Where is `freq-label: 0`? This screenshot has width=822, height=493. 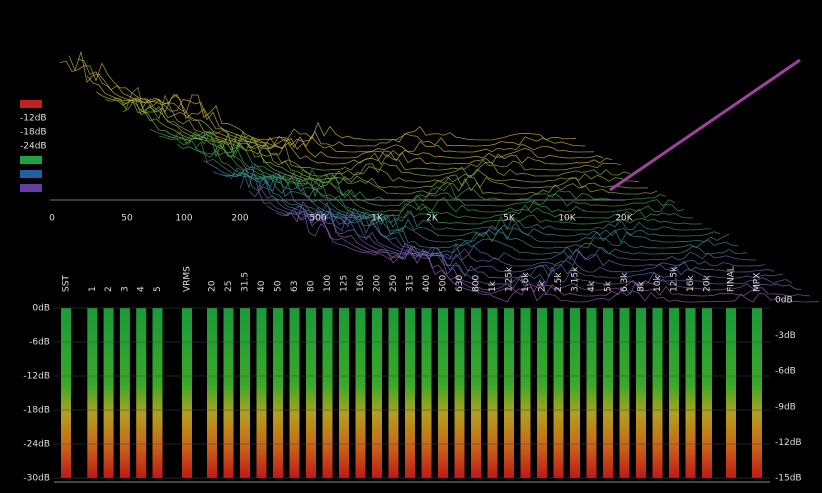
freq-label: 0 is located at coordinates (52, 219).